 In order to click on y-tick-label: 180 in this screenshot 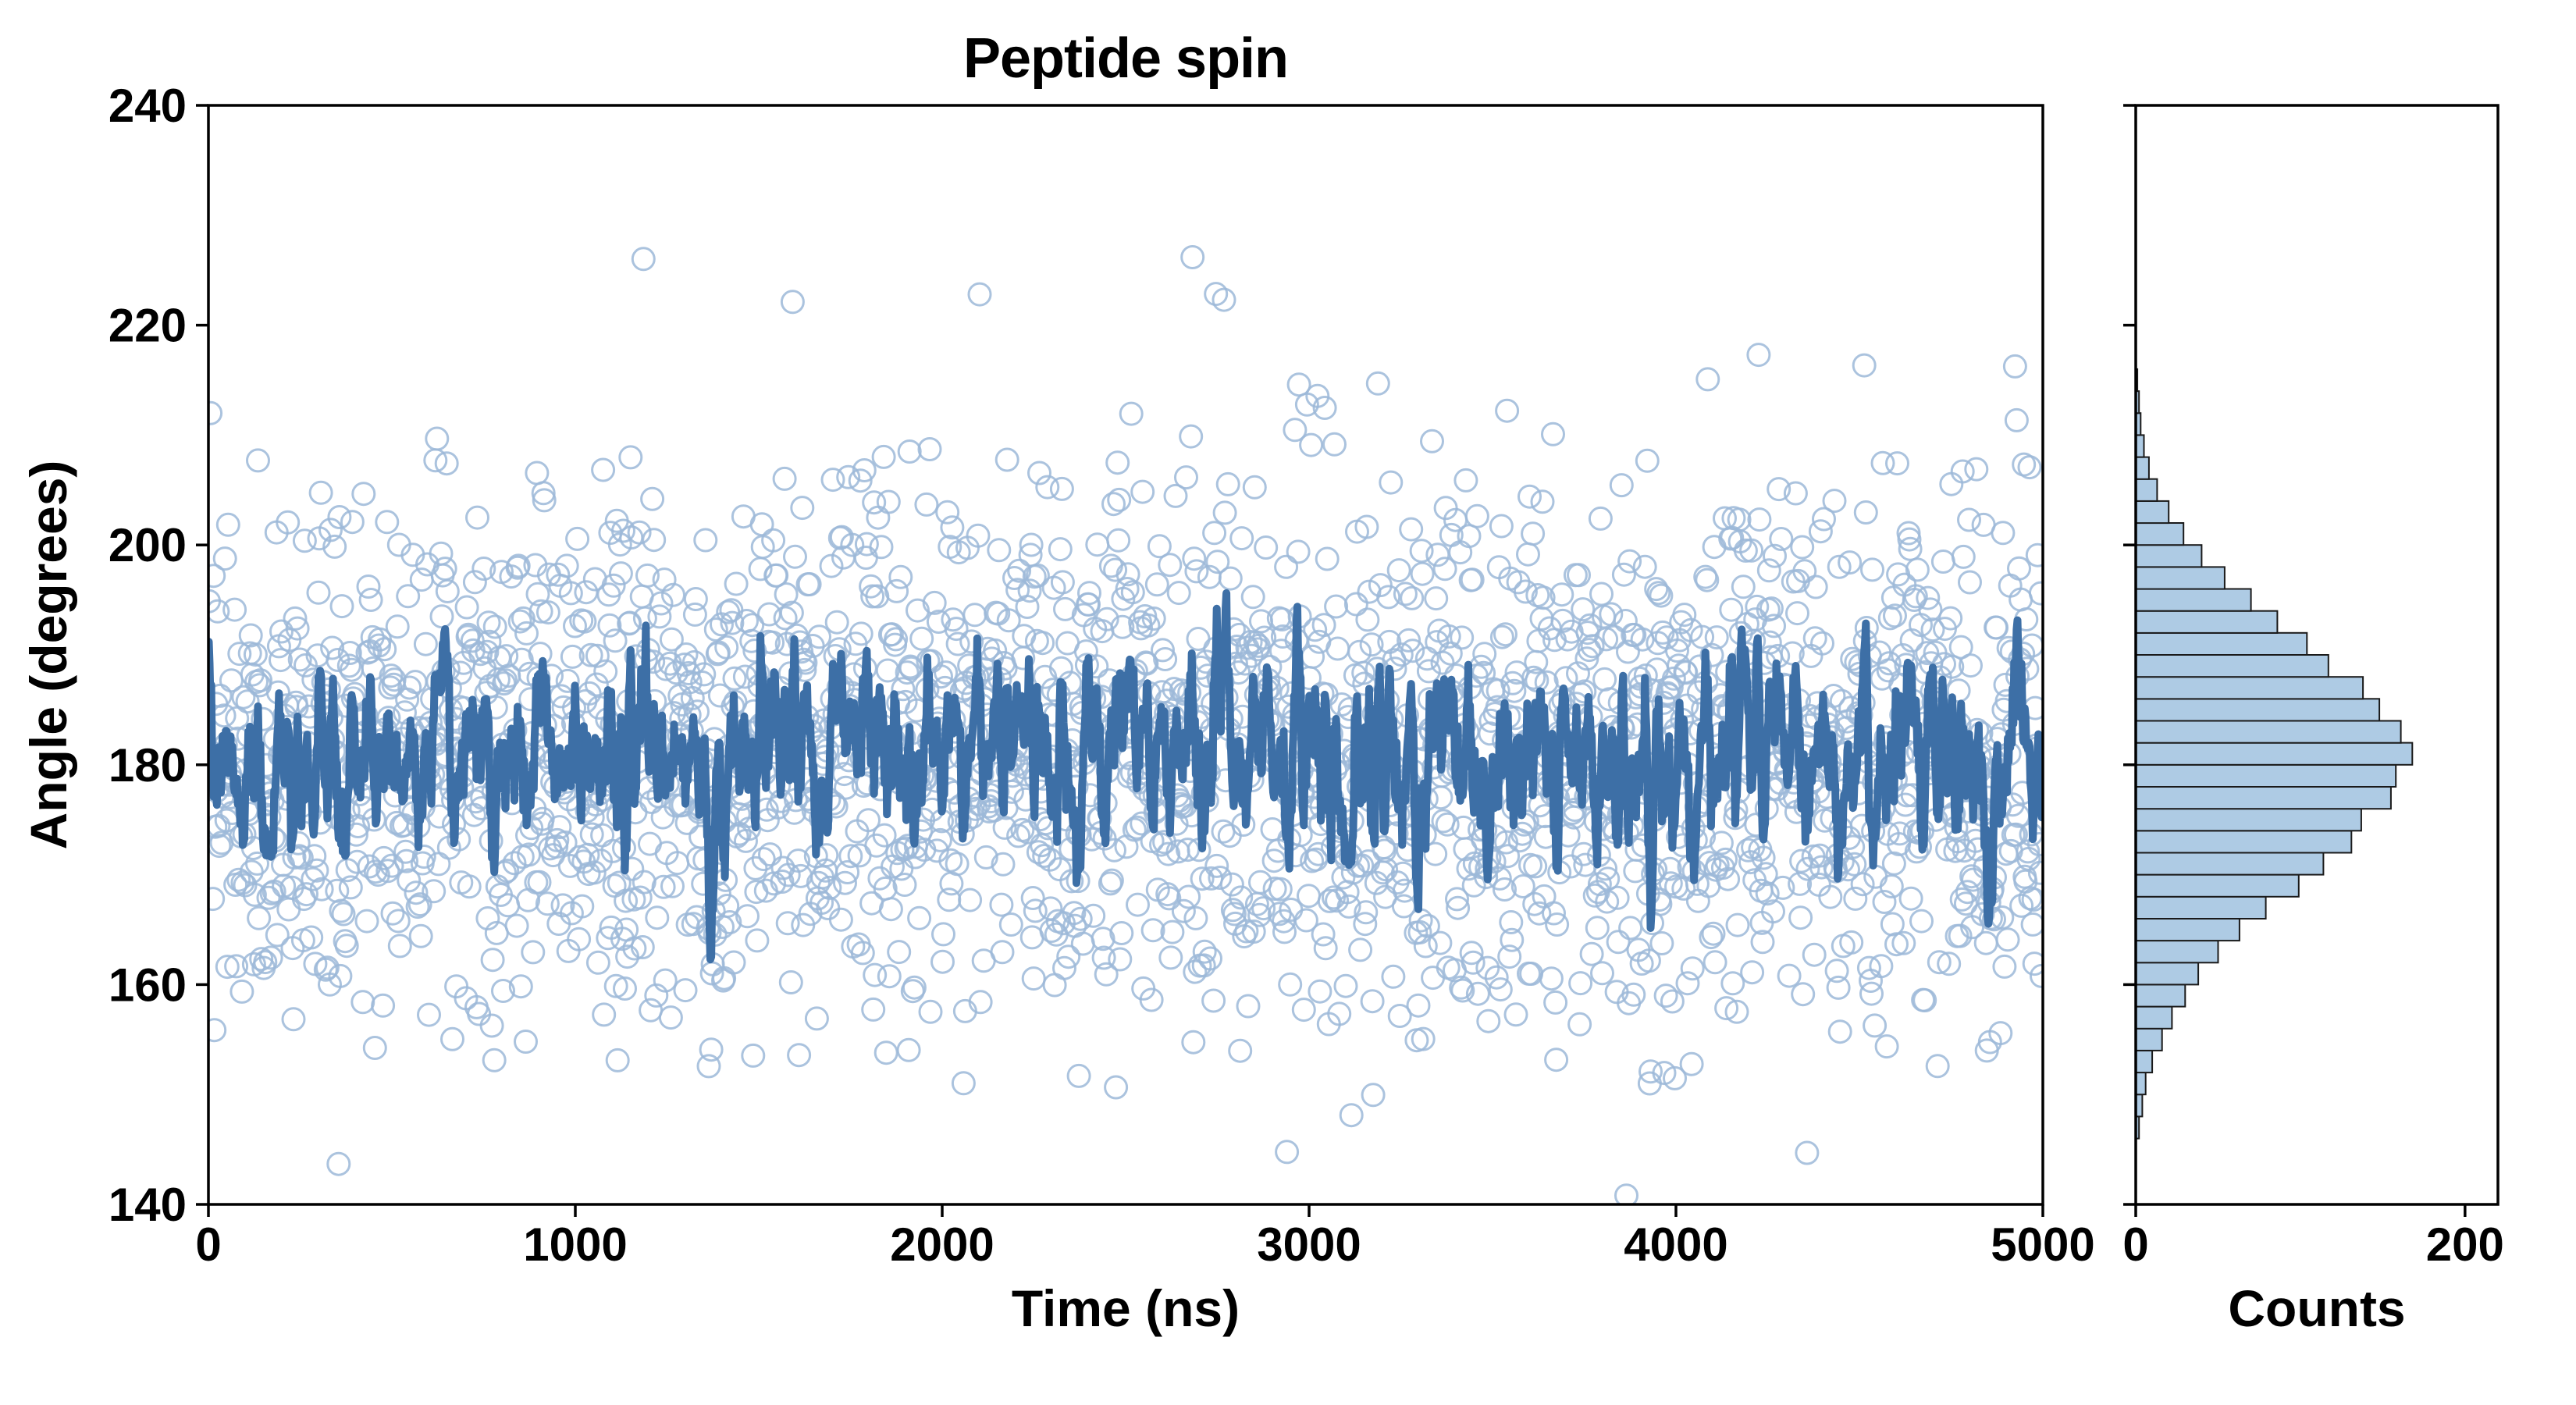, I will do `click(148, 765)`.